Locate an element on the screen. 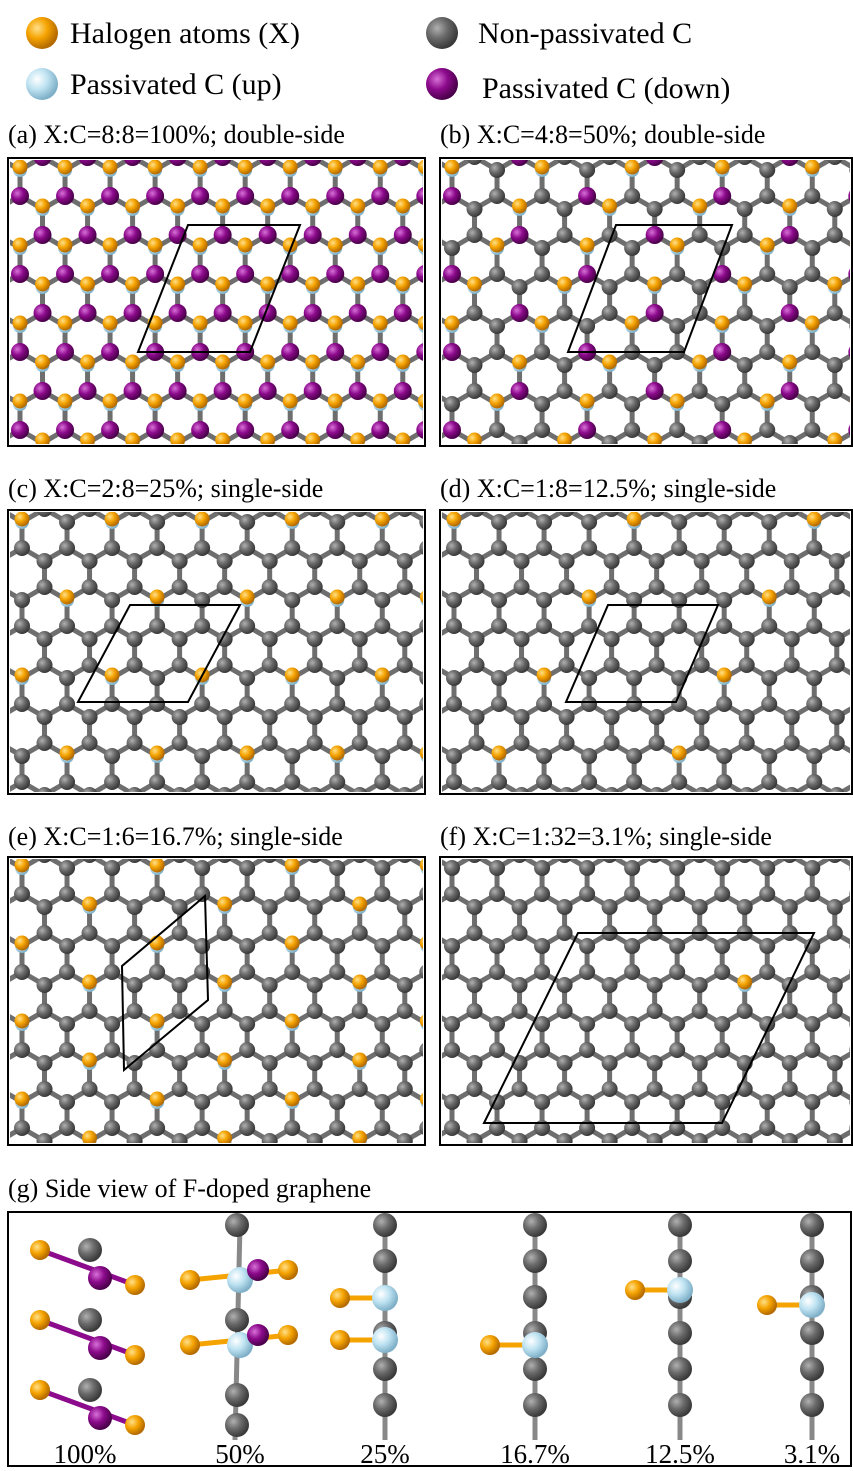 The image size is (853, 1471). legend-swatch is located at coordinates (42, 33).